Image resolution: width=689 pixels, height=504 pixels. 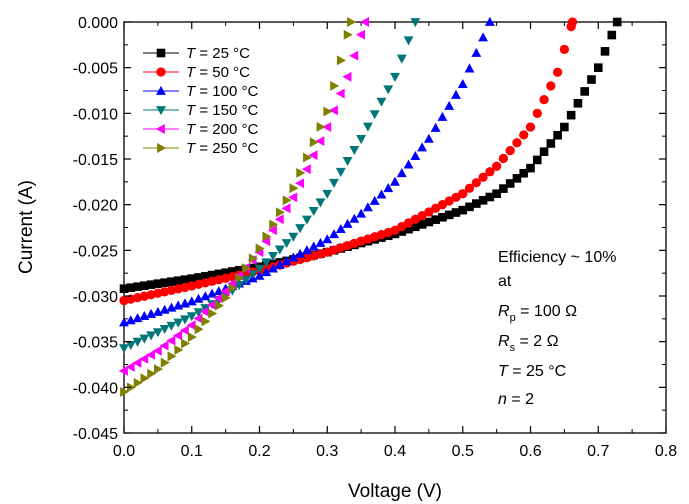 I want to click on legend-label: T = 150 °C, so click(x=222, y=110).